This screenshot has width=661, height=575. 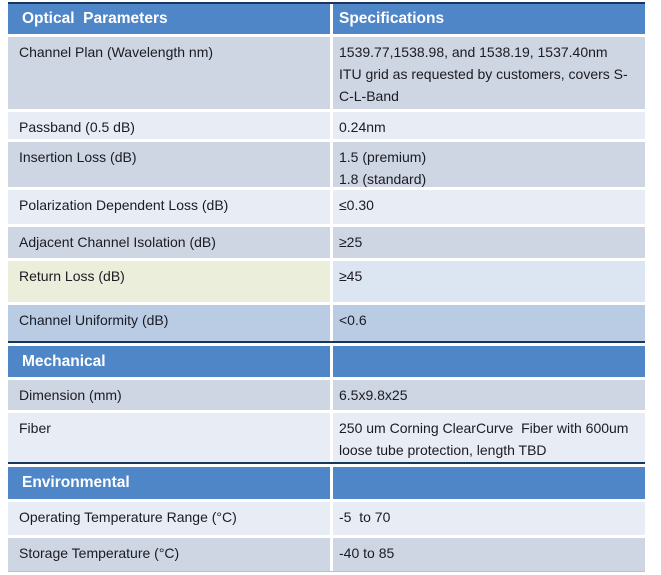 I want to click on table-row-passband: Passband (0.5 dB) 0.24nm, so click(x=326, y=125).